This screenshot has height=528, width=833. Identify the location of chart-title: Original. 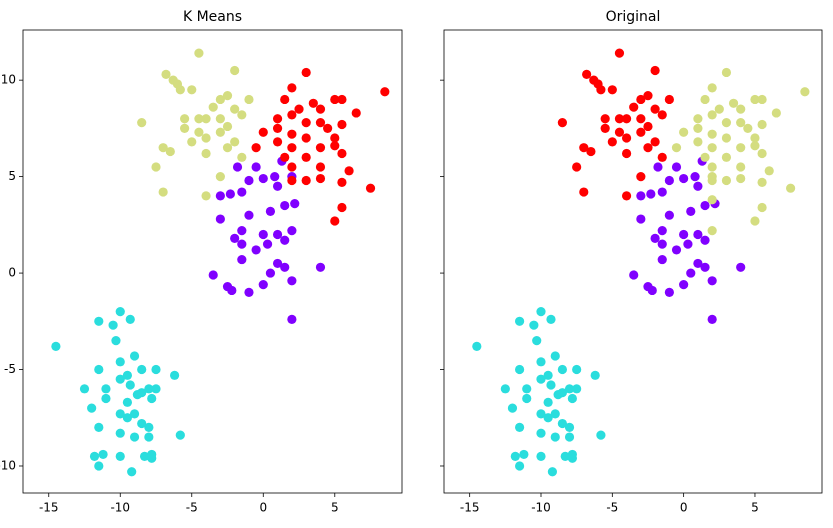
(633, 17).